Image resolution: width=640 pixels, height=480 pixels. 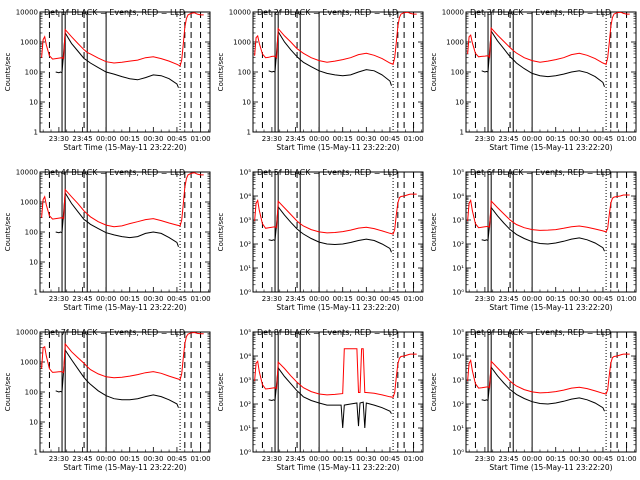 What do you see at coordinates (245, 429) in the screenshot?
I see `y-tick-label: 10¹` at bounding box center [245, 429].